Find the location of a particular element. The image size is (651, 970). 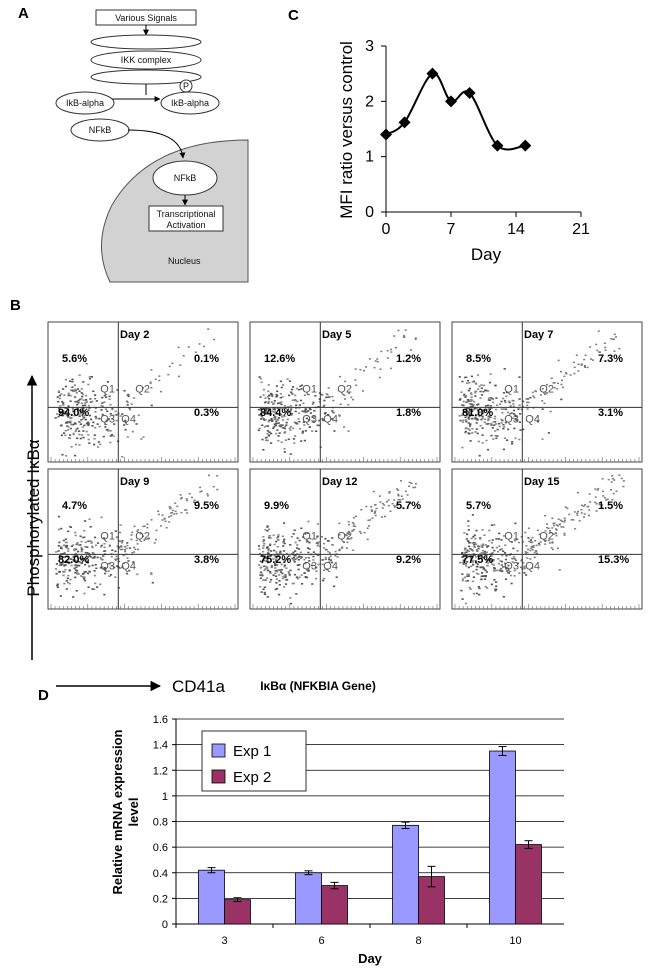

flow-day-label: Day 12 is located at coordinates (339, 482).